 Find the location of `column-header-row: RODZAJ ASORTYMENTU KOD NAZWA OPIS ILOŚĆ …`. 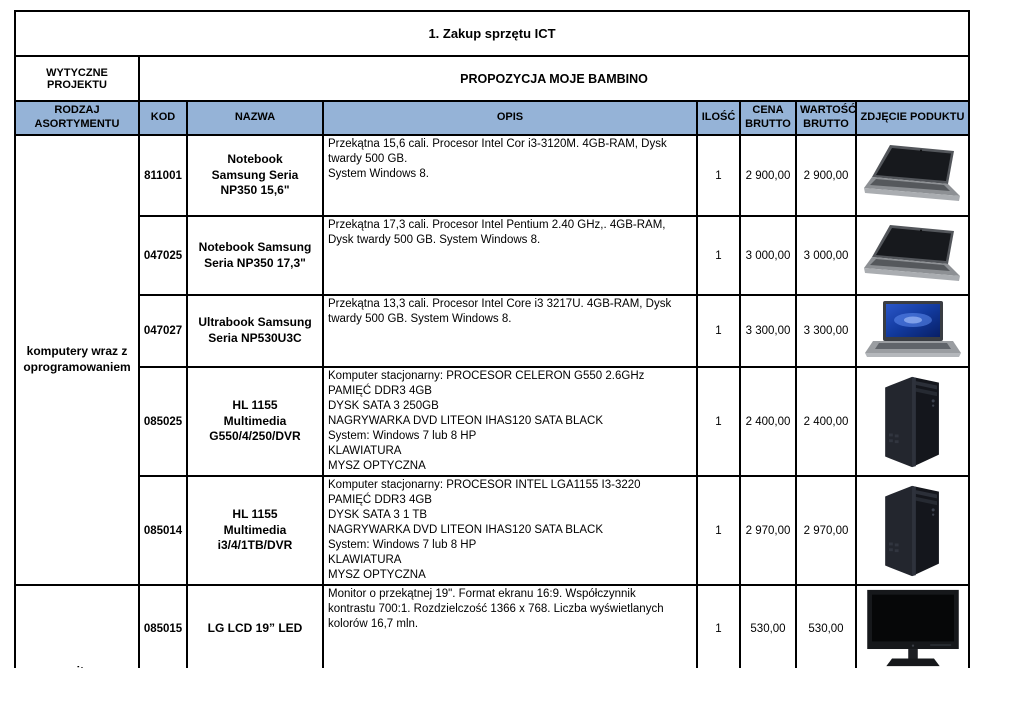

column-header-row: RODZAJ ASORTYMENTU KOD NAZWA OPIS ILOŚĆ … is located at coordinates (492, 118).